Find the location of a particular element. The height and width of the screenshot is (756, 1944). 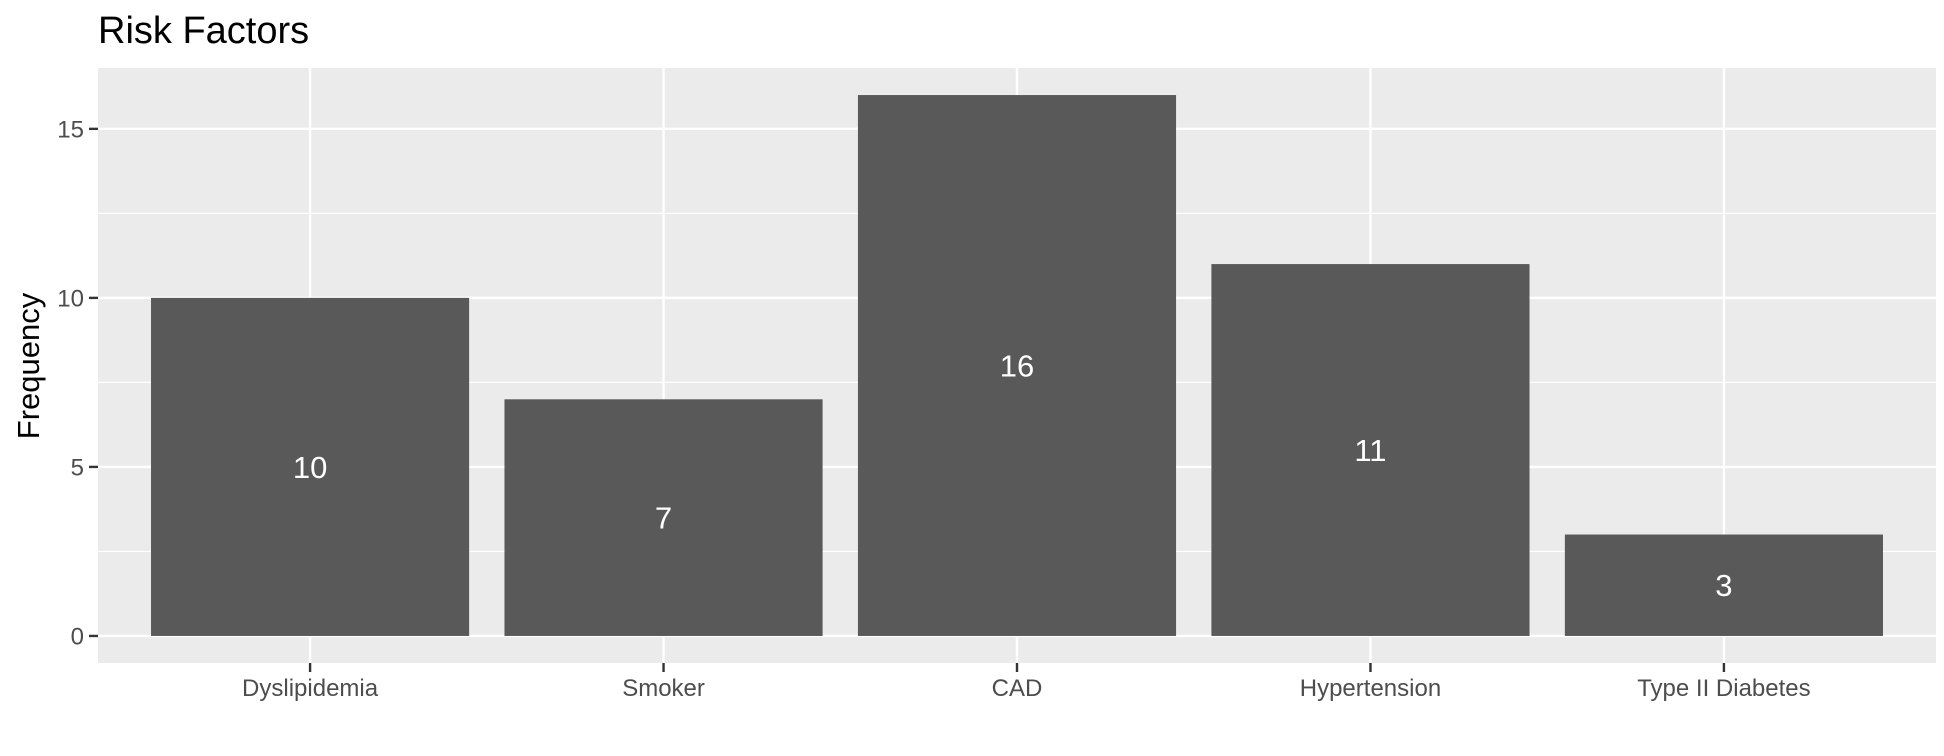

x-tick-label: Dyslipidemia is located at coordinates (310, 688).